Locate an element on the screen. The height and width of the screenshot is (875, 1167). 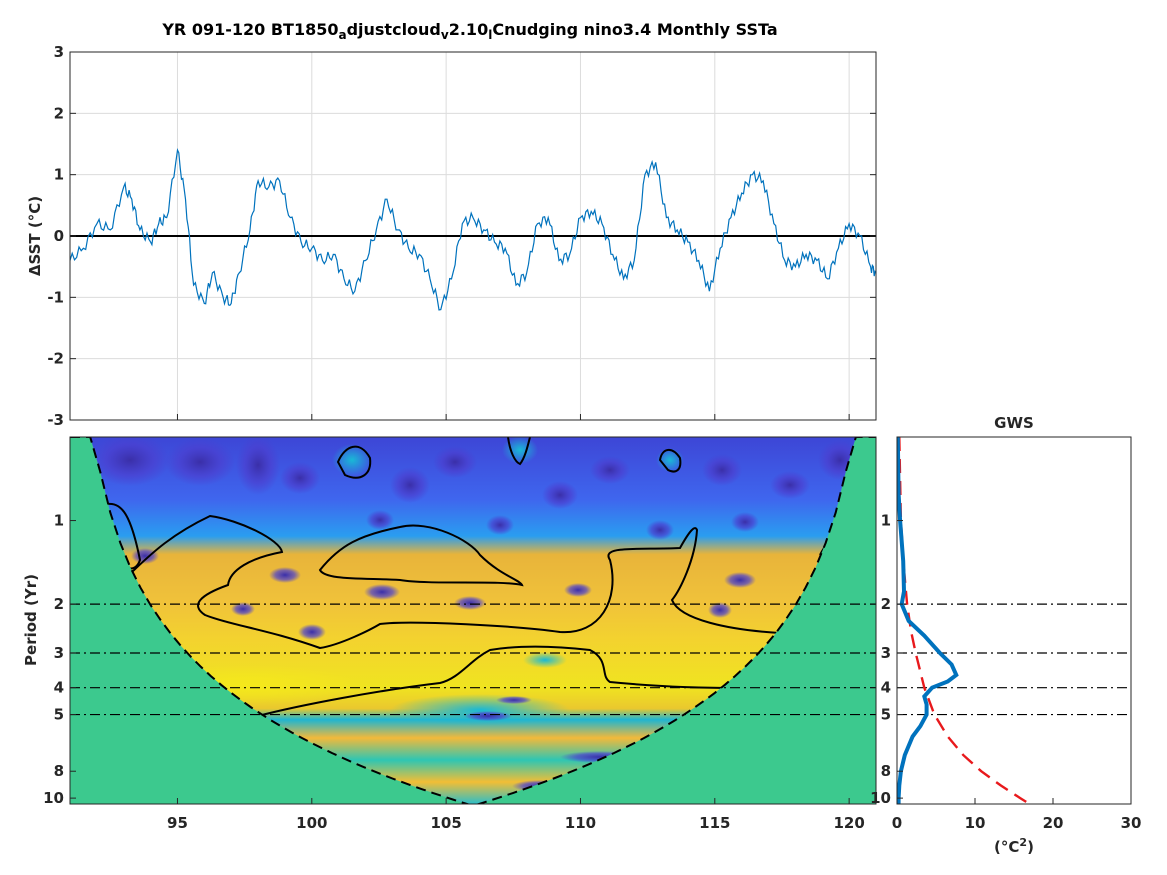
gws-x-tick-label: 20 is located at coordinates (1053, 823).